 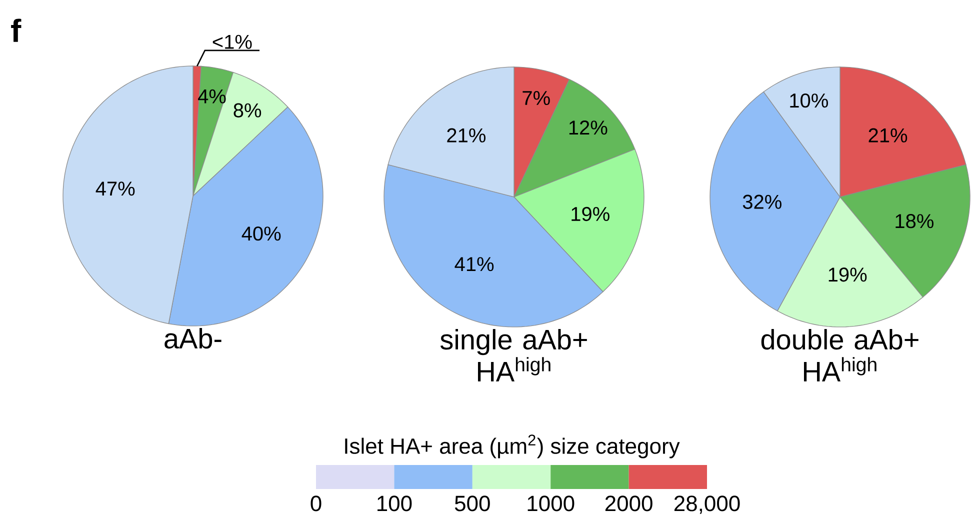 I want to click on category-label: 2000, so click(x=628, y=504).